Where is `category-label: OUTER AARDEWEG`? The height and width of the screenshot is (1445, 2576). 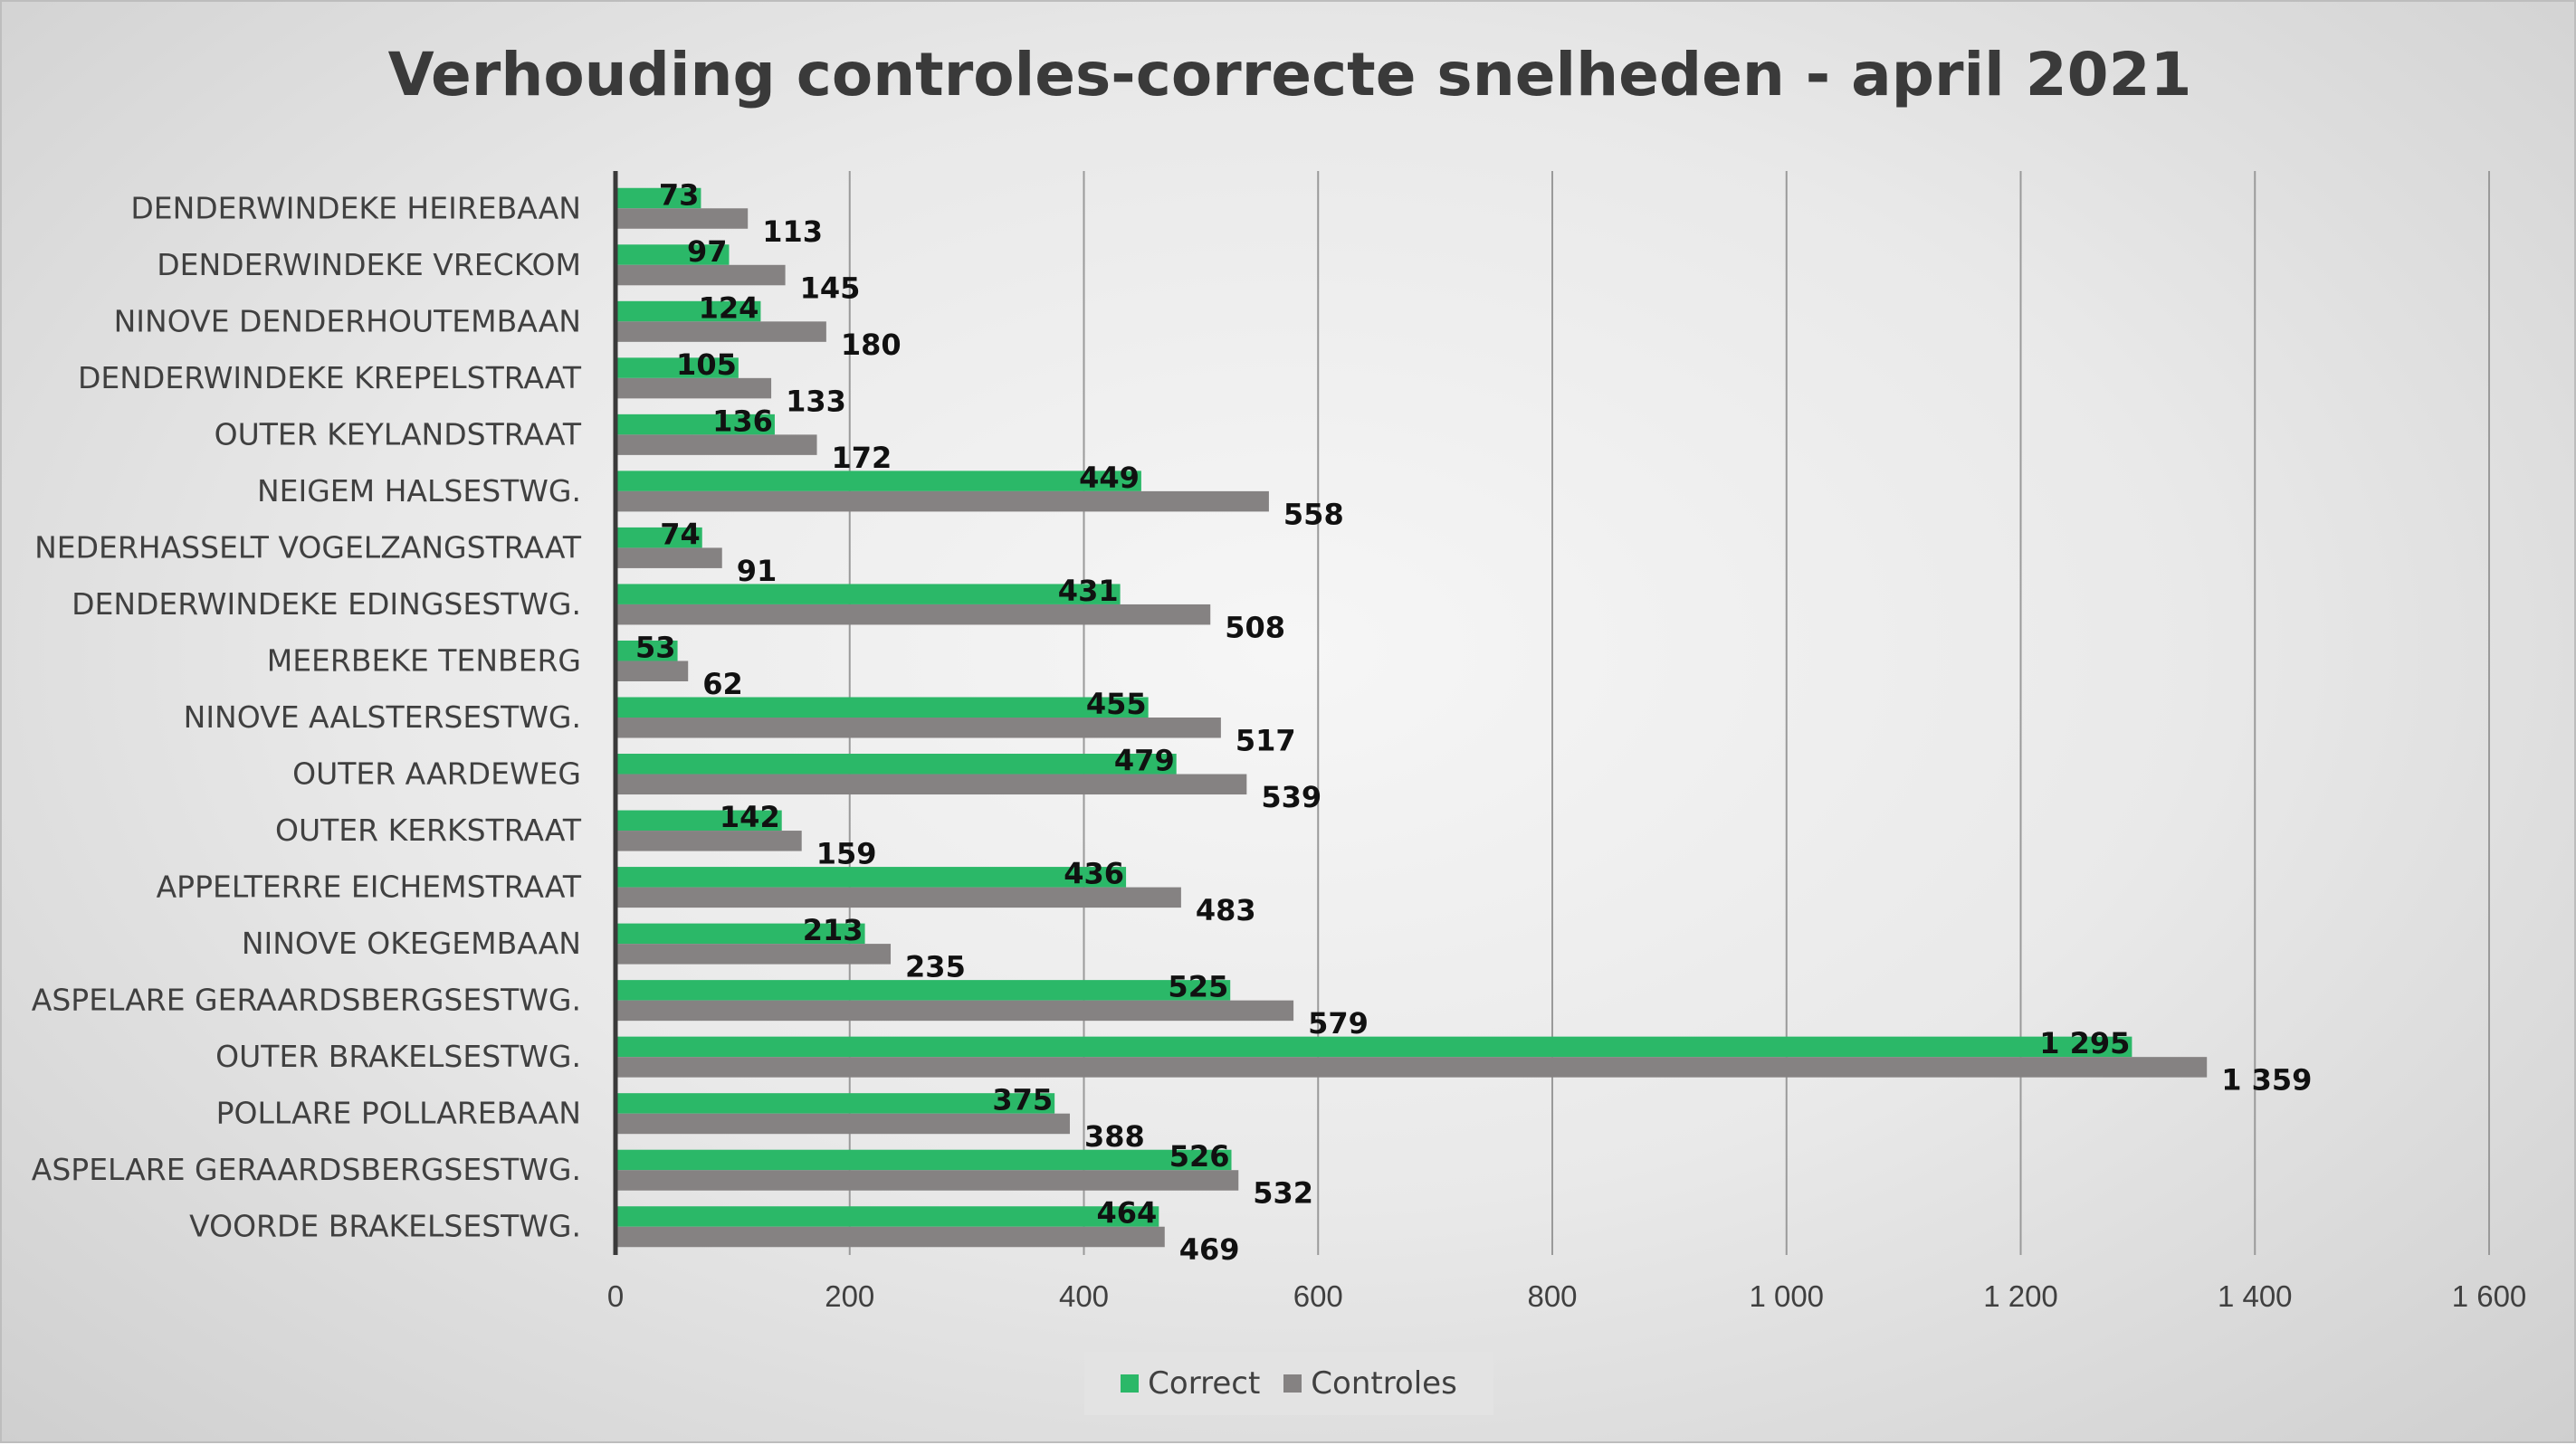 category-label: OUTER AARDEWEG is located at coordinates (436, 774).